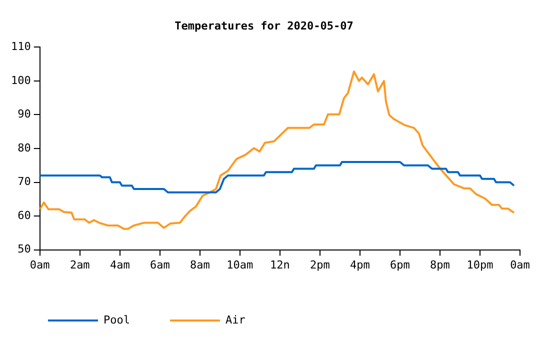 The width and height of the screenshot is (540, 340). Describe the element at coordinates (160, 265) in the screenshot. I see `x-tick-label: 6am` at that location.